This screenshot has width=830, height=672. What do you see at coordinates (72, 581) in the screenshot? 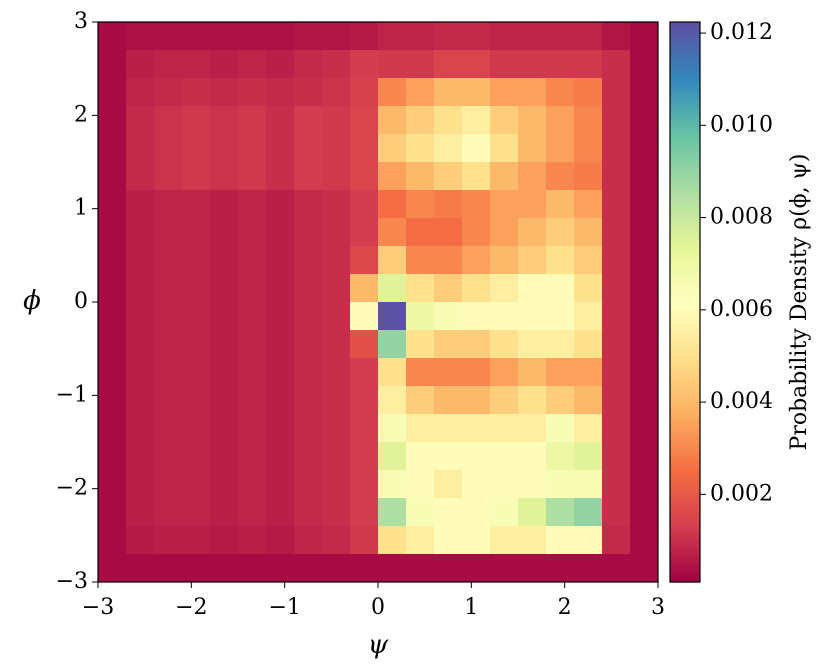
I see `y-tick-label: −3` at bounding box center [72, 581].